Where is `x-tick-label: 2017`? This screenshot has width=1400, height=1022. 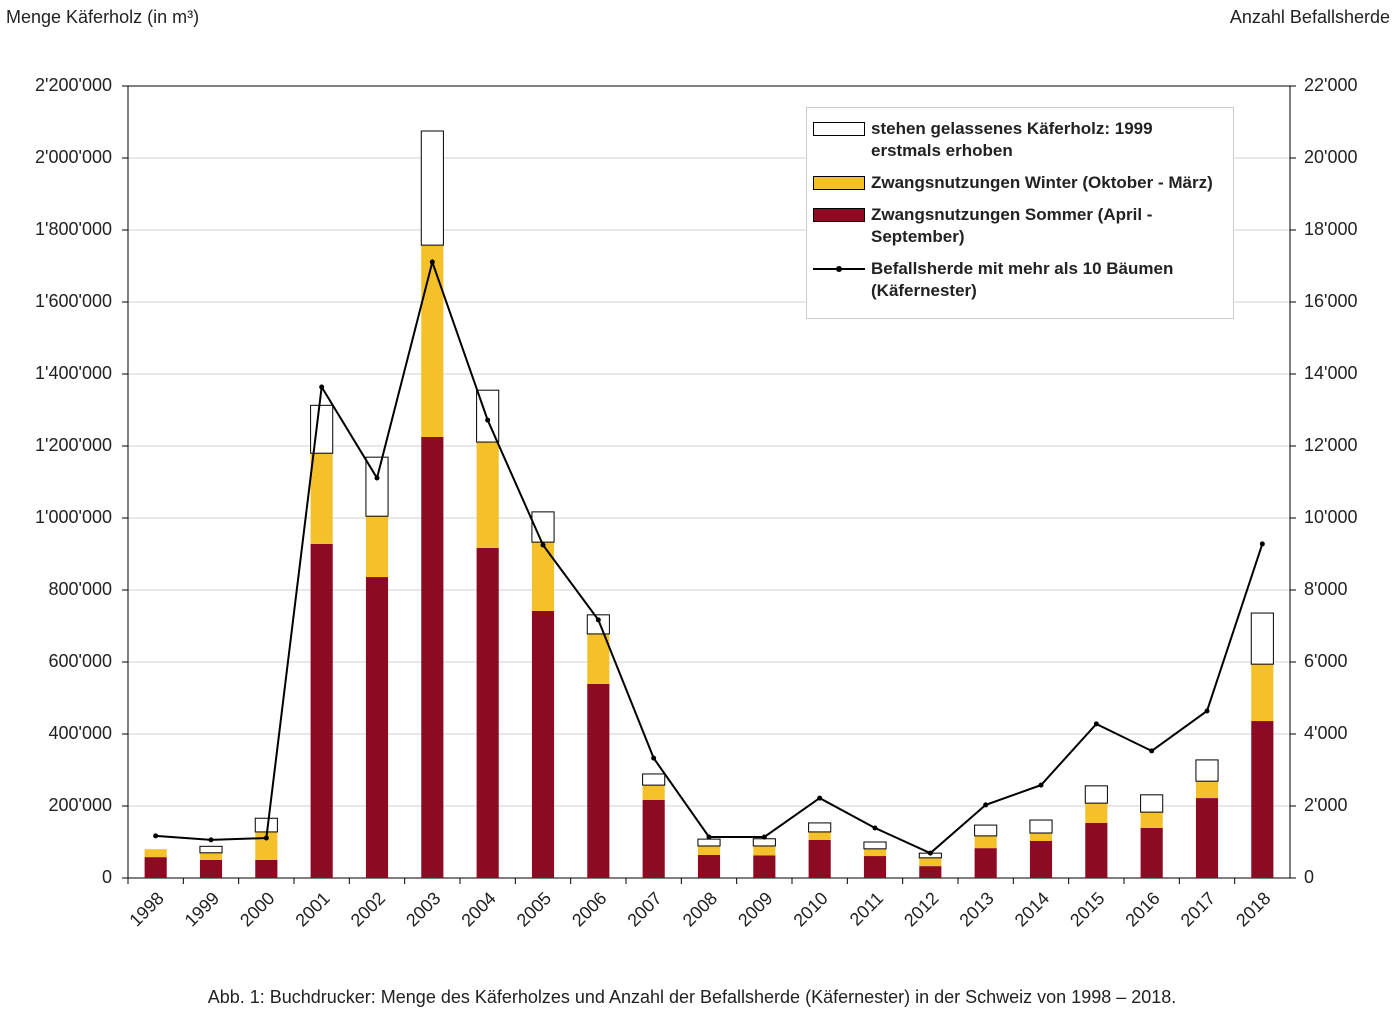
x-tick-label: 2017 is located at coordinates (1198, 909).